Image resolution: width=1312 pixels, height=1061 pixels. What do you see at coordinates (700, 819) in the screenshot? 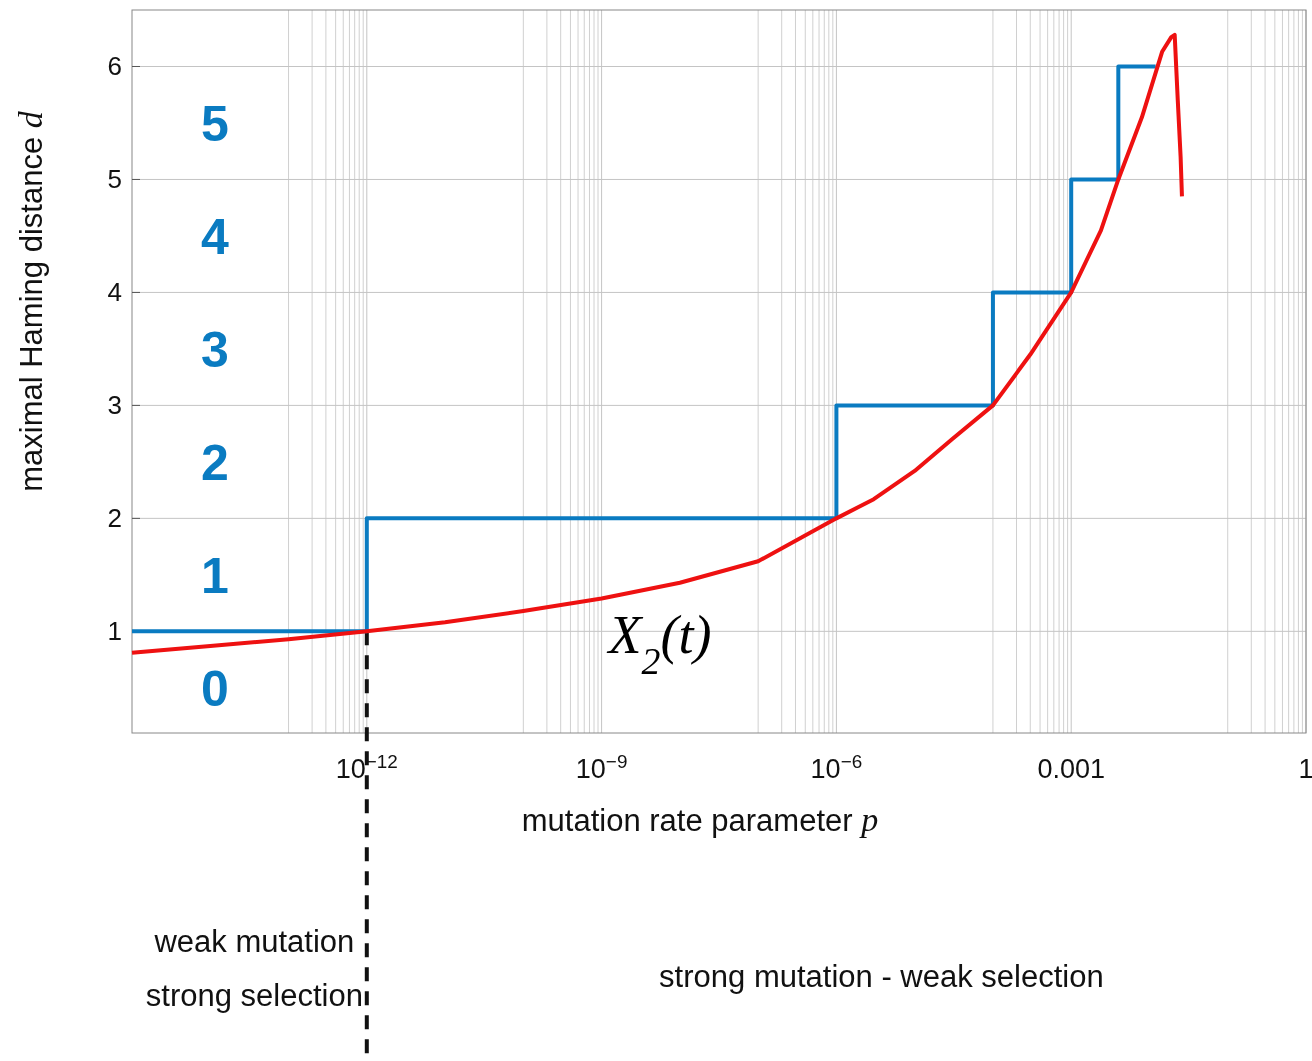
I see `x-axis-title: mutation rate parameter p` at bounding box center [700, 819].